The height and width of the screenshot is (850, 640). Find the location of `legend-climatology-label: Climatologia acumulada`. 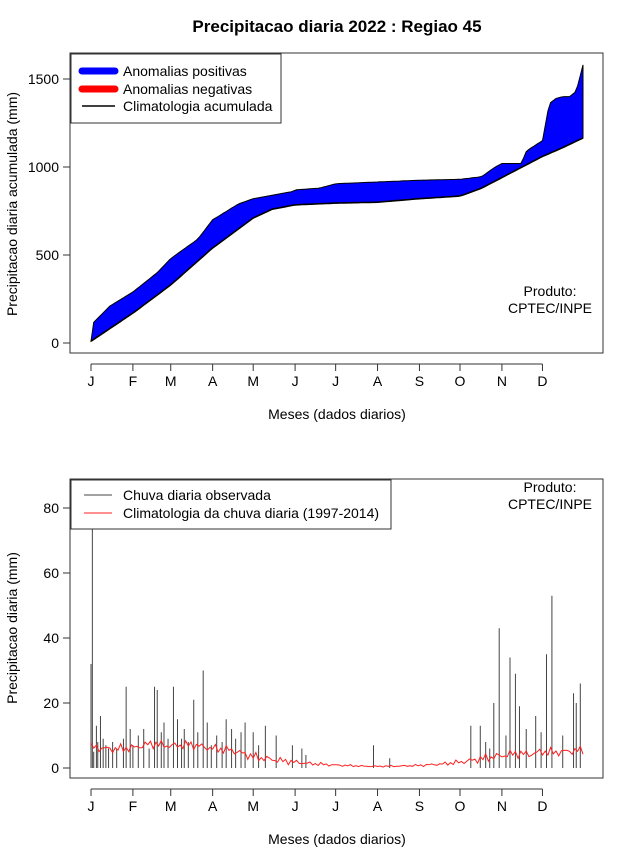

legend-climatology-label: Climatologia acumulada is located at coordinates (198, 106).